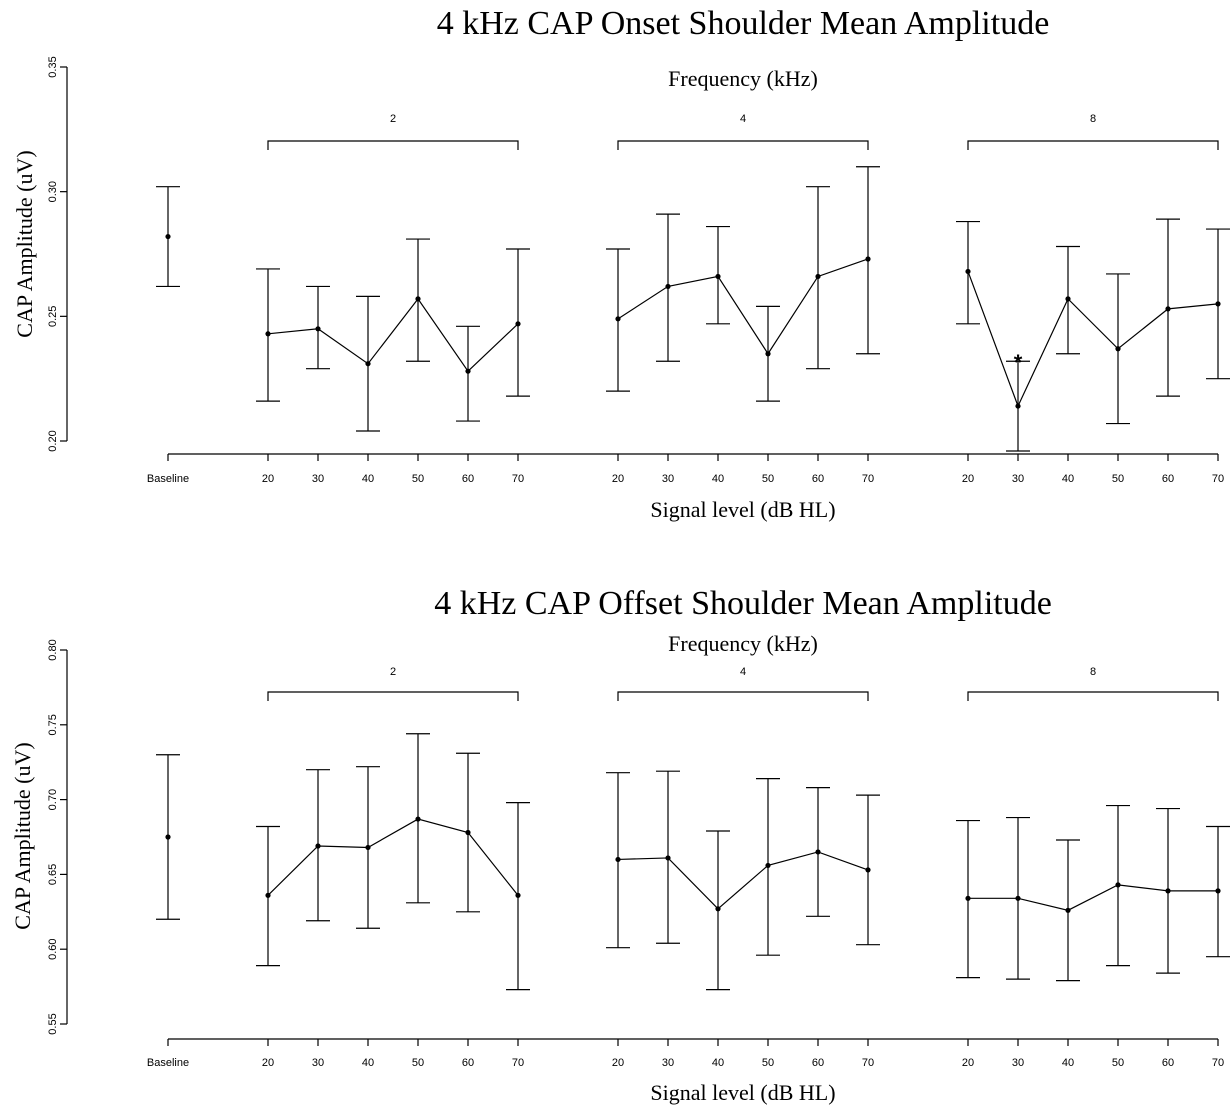  Describe the element at coordinates (53, 440) in the screenshot. I see `y-tick-label: 0.20` at that location.